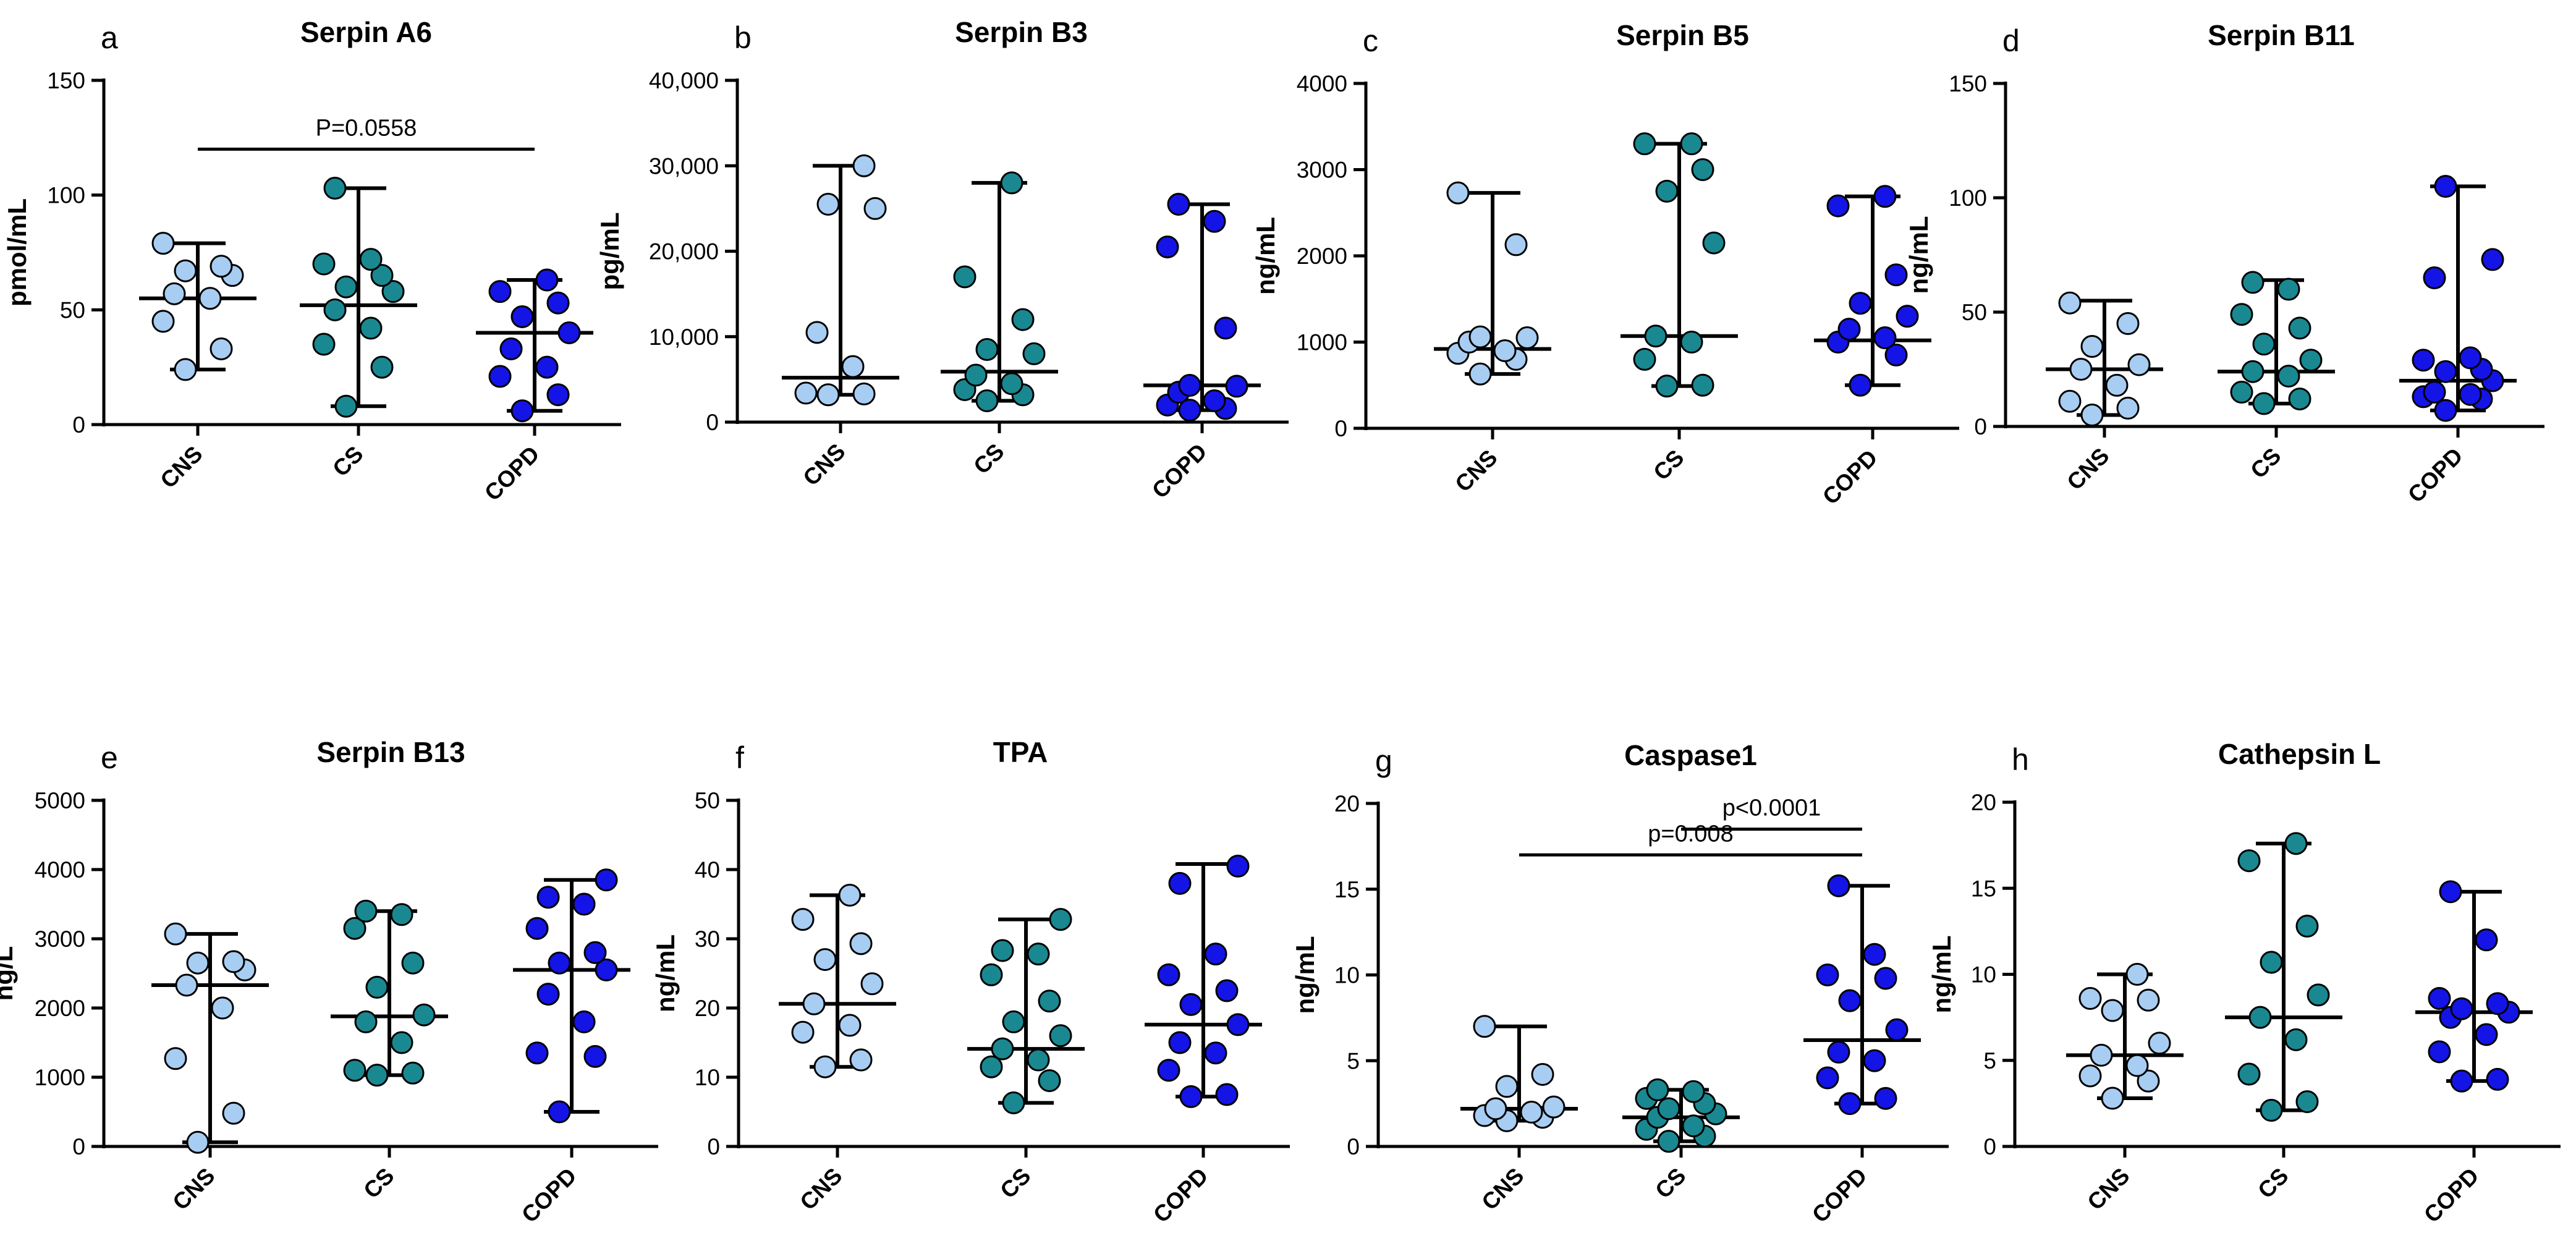  Describe the element at coordinates (17, 252) in the screenshot. I see `y-axis-label: pmol/mL` at that location.